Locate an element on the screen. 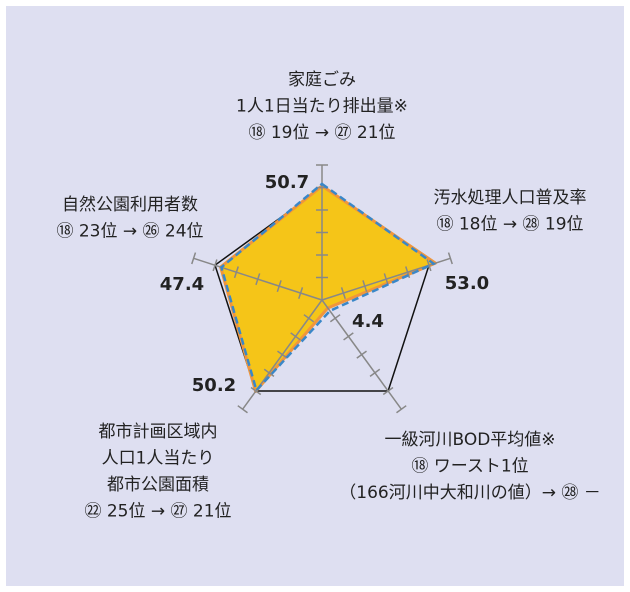 The image size is (630, 592). axis-label: ⑱ ワースト1位 is located at coordinates (469, 467).